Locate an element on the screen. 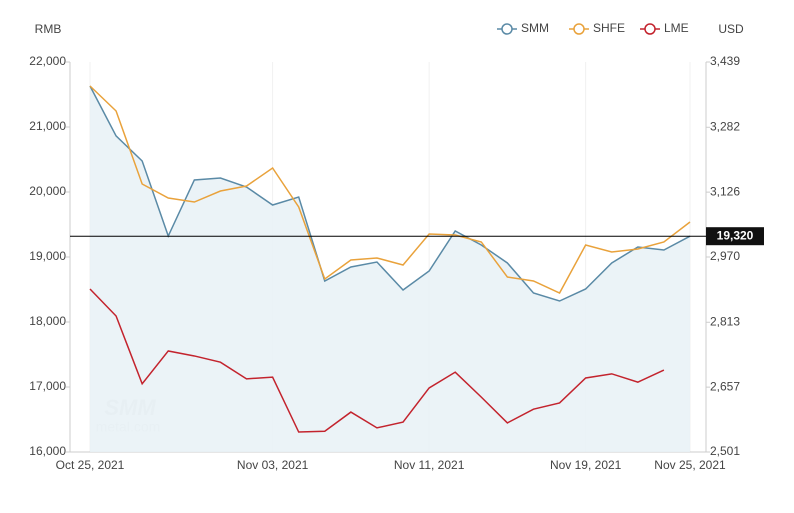  x-tick-label: Nov 19, 2021 is located at coordinates (586, 465).